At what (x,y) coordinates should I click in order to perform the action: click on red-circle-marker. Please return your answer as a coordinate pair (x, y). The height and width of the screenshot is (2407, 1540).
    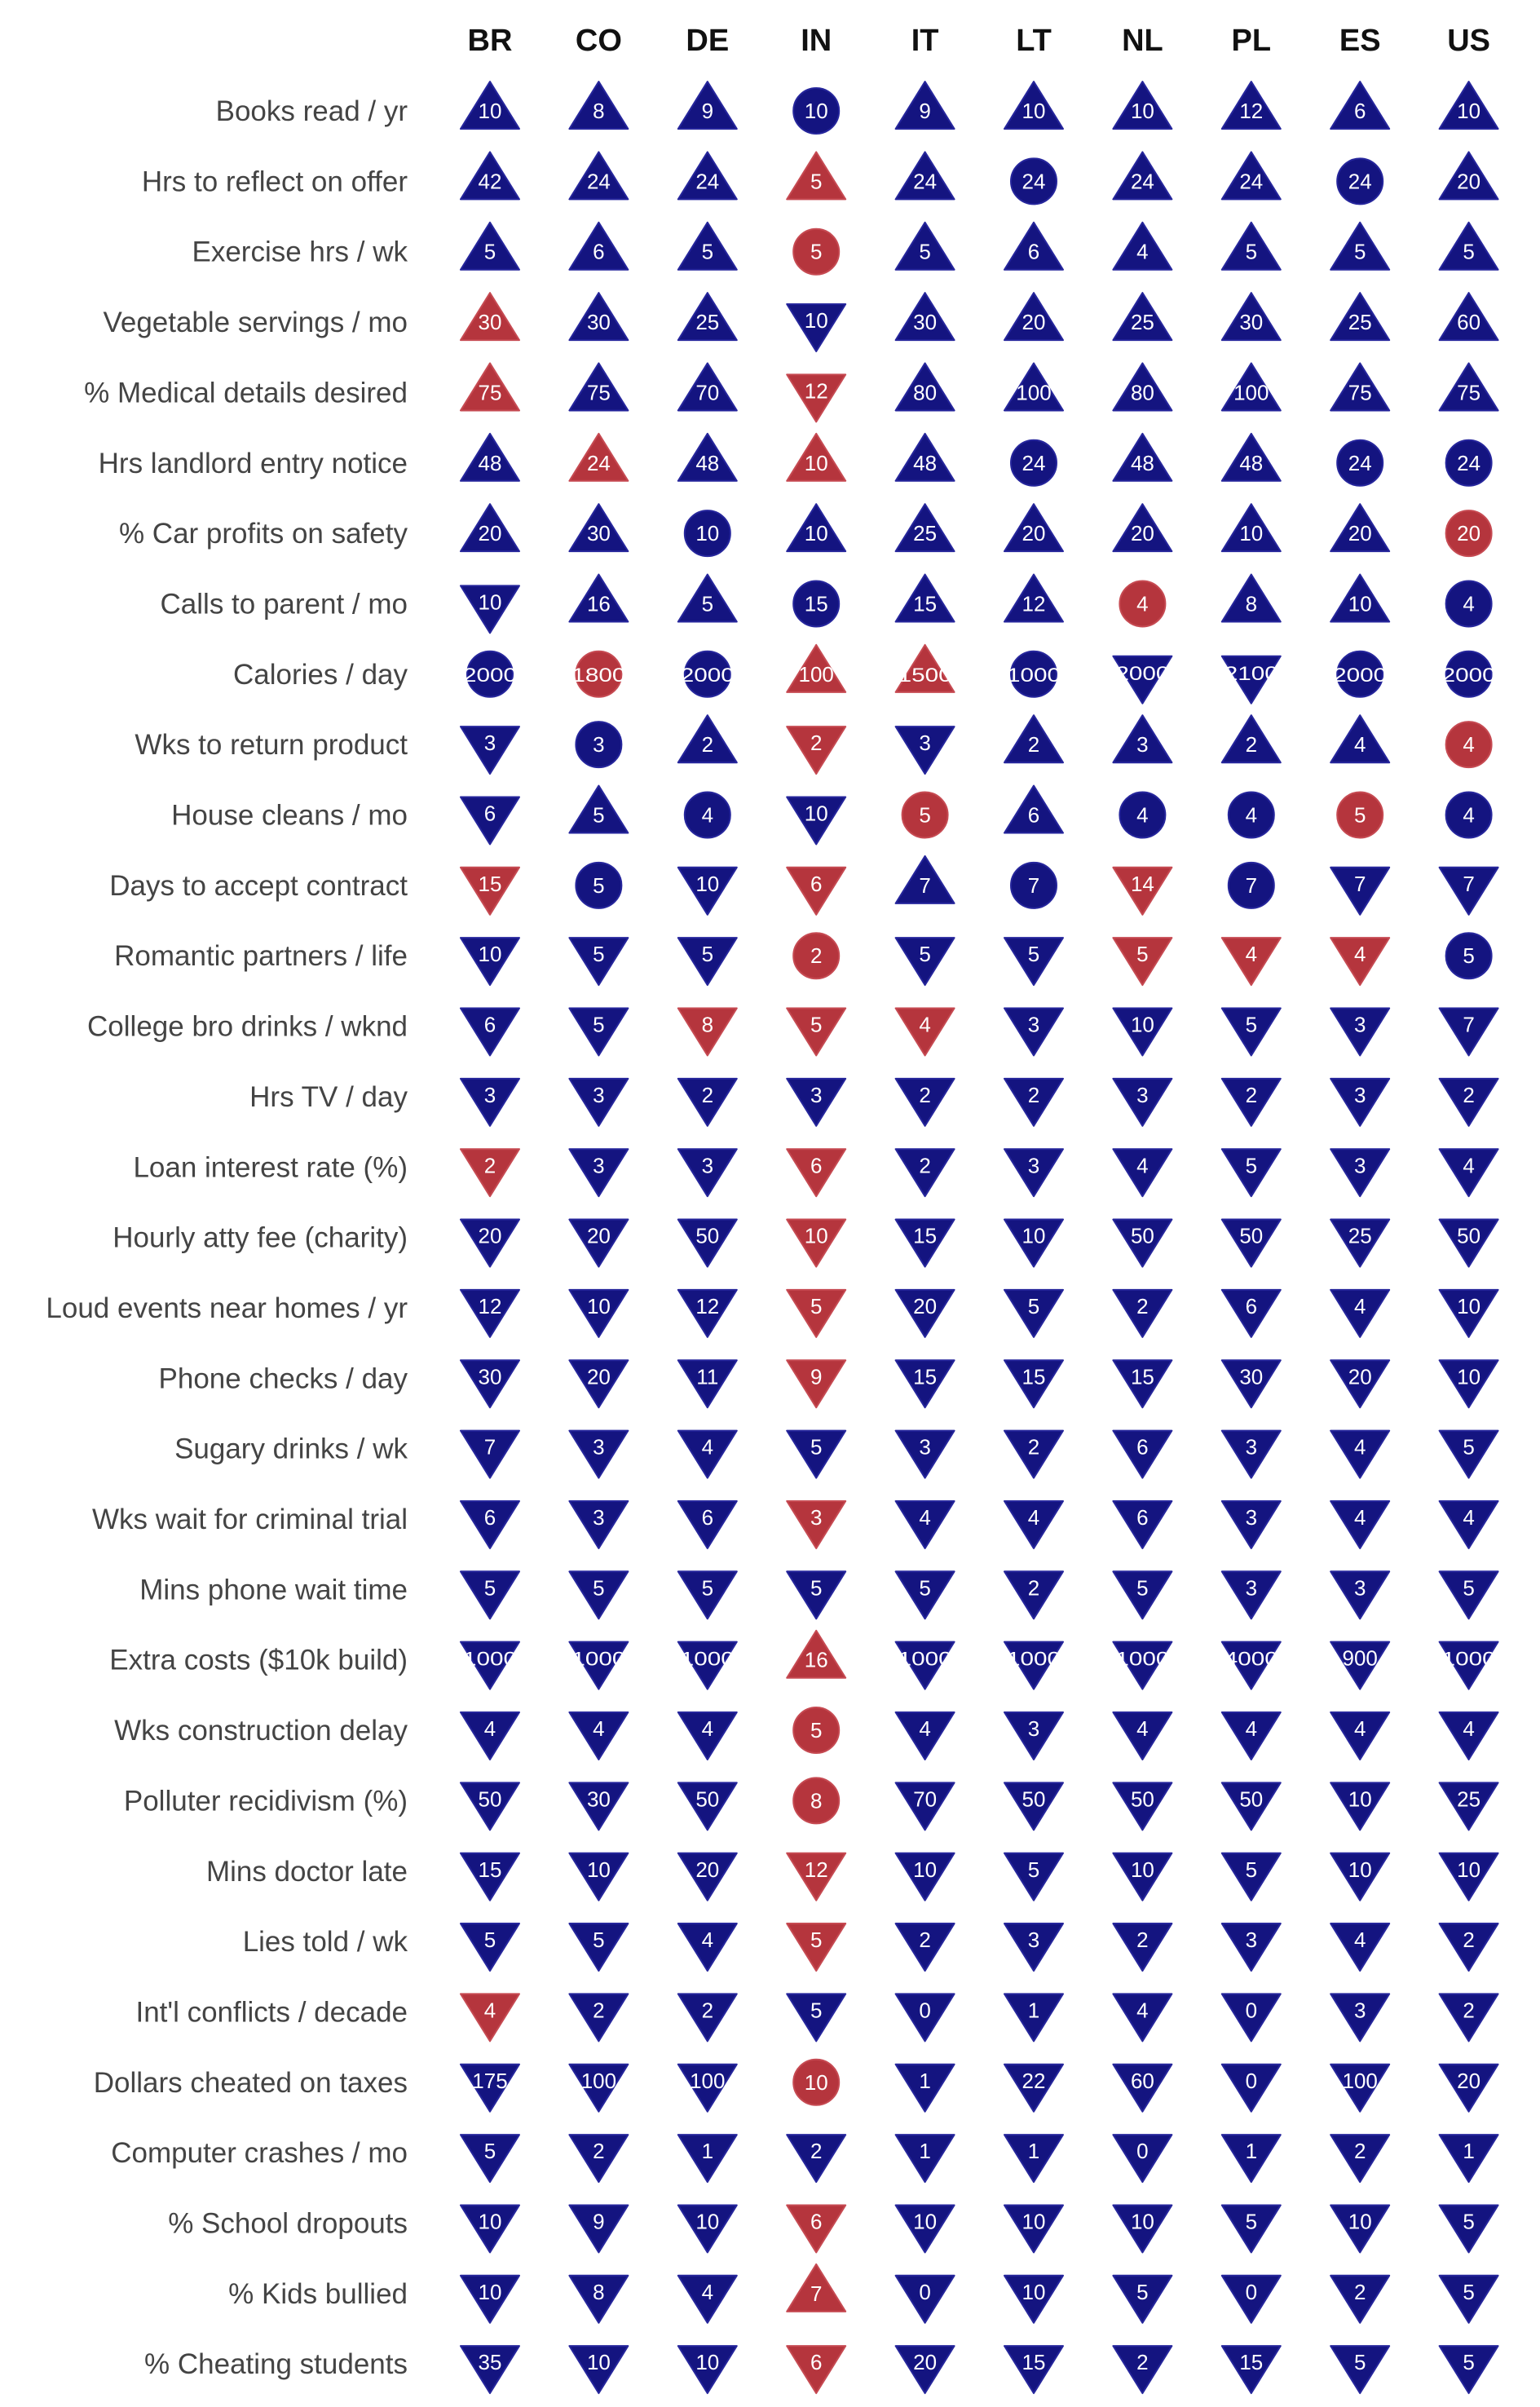
    Looking at the image, I should click on (599, 674).